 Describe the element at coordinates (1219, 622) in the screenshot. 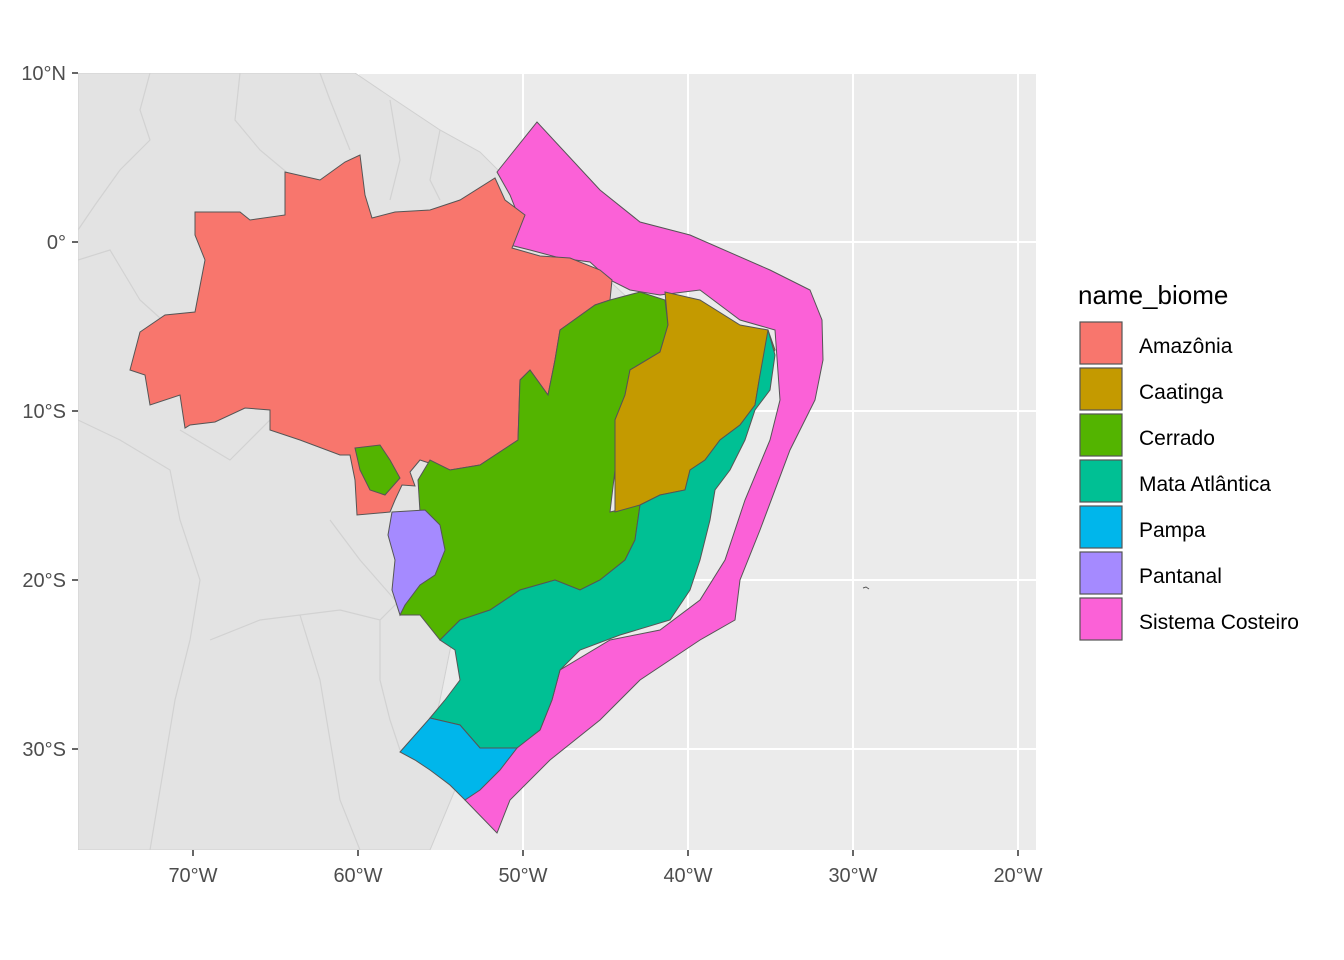

I see `legend-label: Sistema Costeiro` at that location.